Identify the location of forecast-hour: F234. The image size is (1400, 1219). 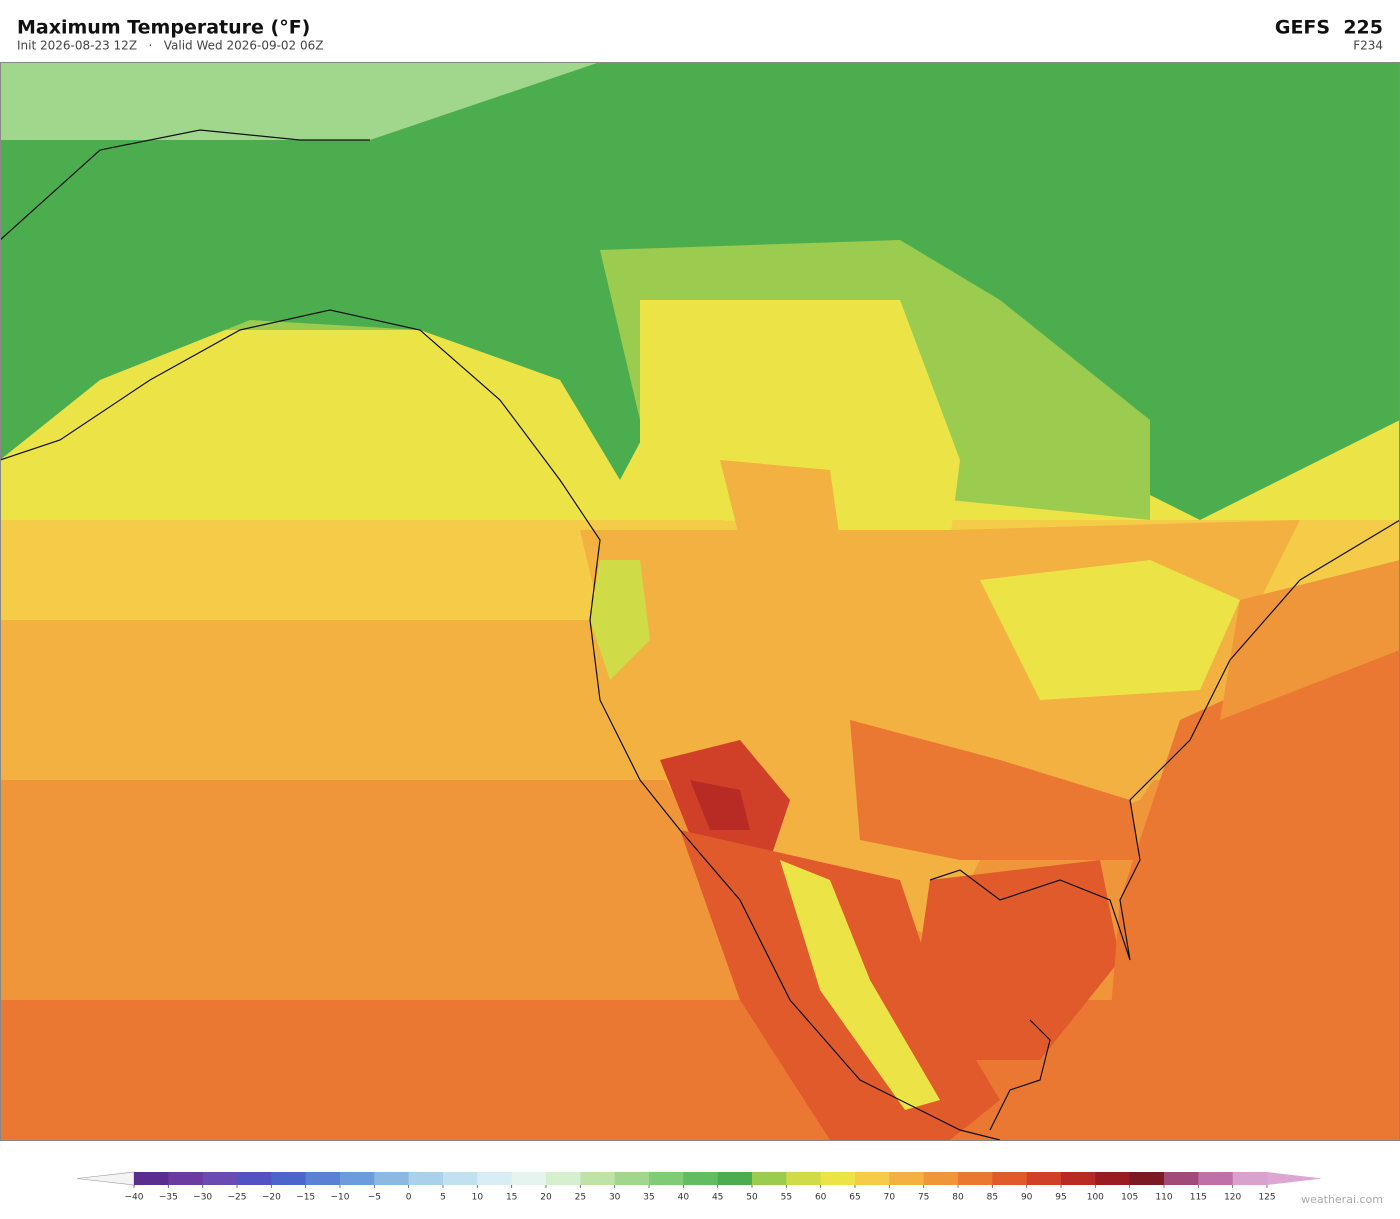
(1368, 46).